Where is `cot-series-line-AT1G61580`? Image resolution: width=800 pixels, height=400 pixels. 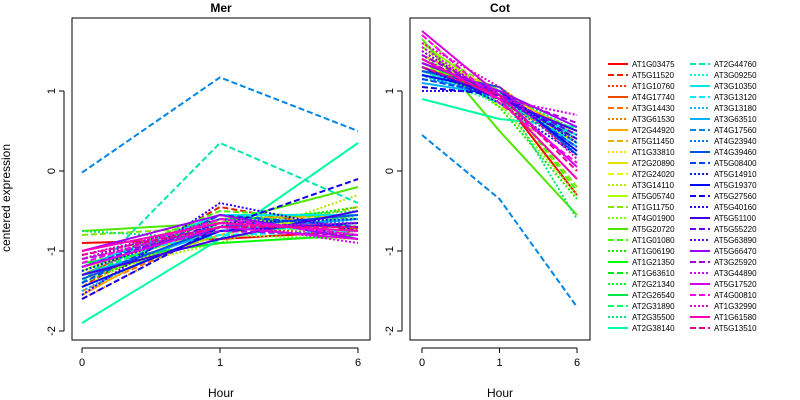 cot-series-line-AT1G61580 is located at coordinates (499, 119).